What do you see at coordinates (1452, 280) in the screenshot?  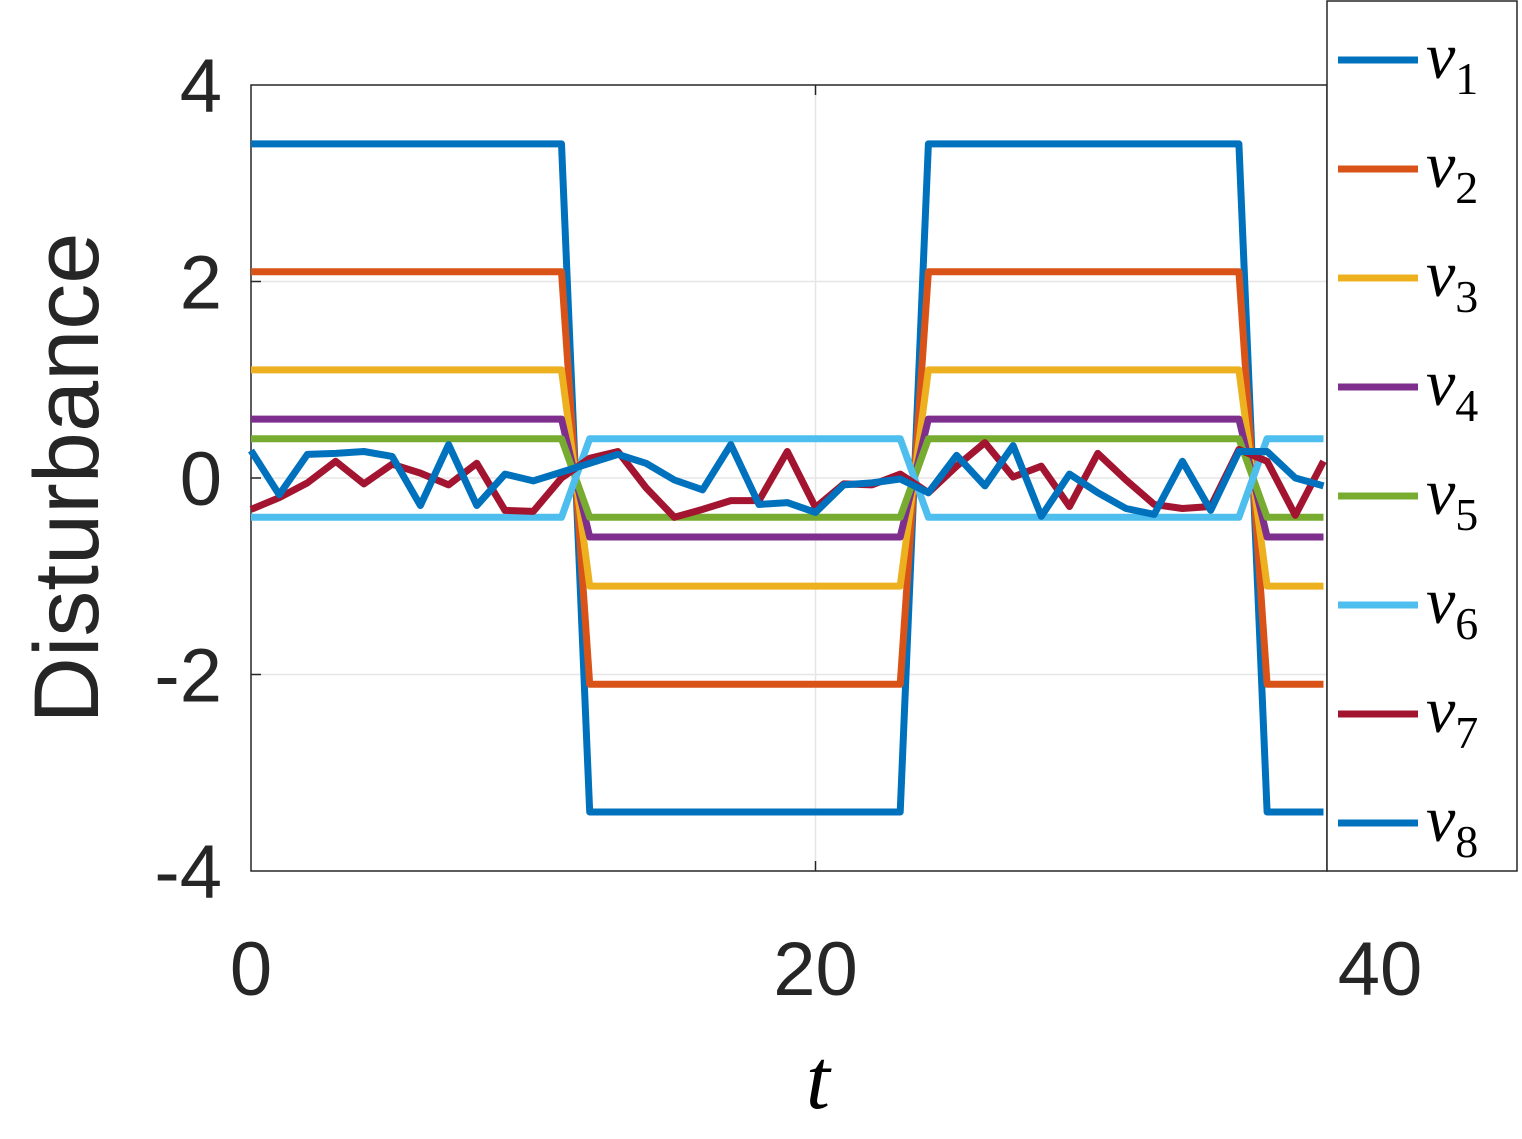 I see `legend-label: v3` at bounding box center [1452, 280].